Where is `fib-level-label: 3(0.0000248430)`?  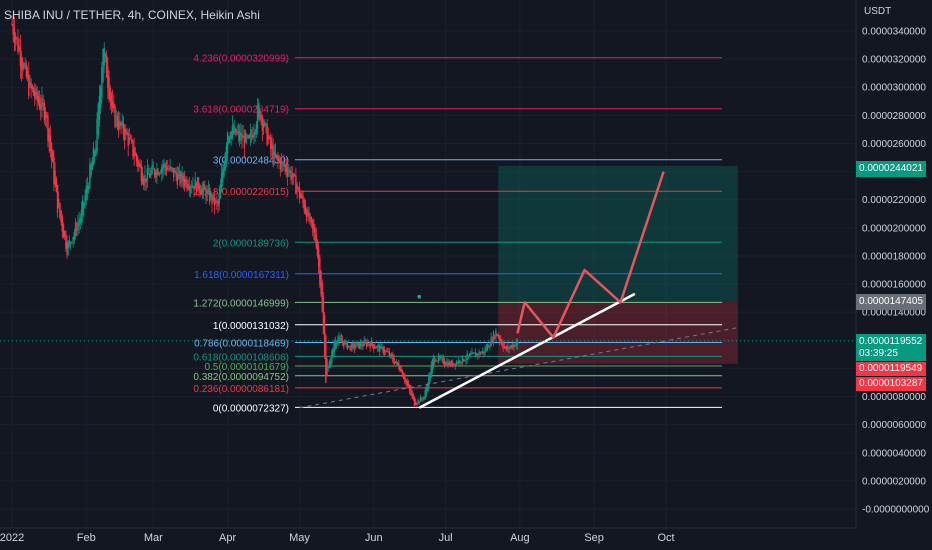 fib-level-label: 3(0.0000248430) is located at coordinates (251, 161).